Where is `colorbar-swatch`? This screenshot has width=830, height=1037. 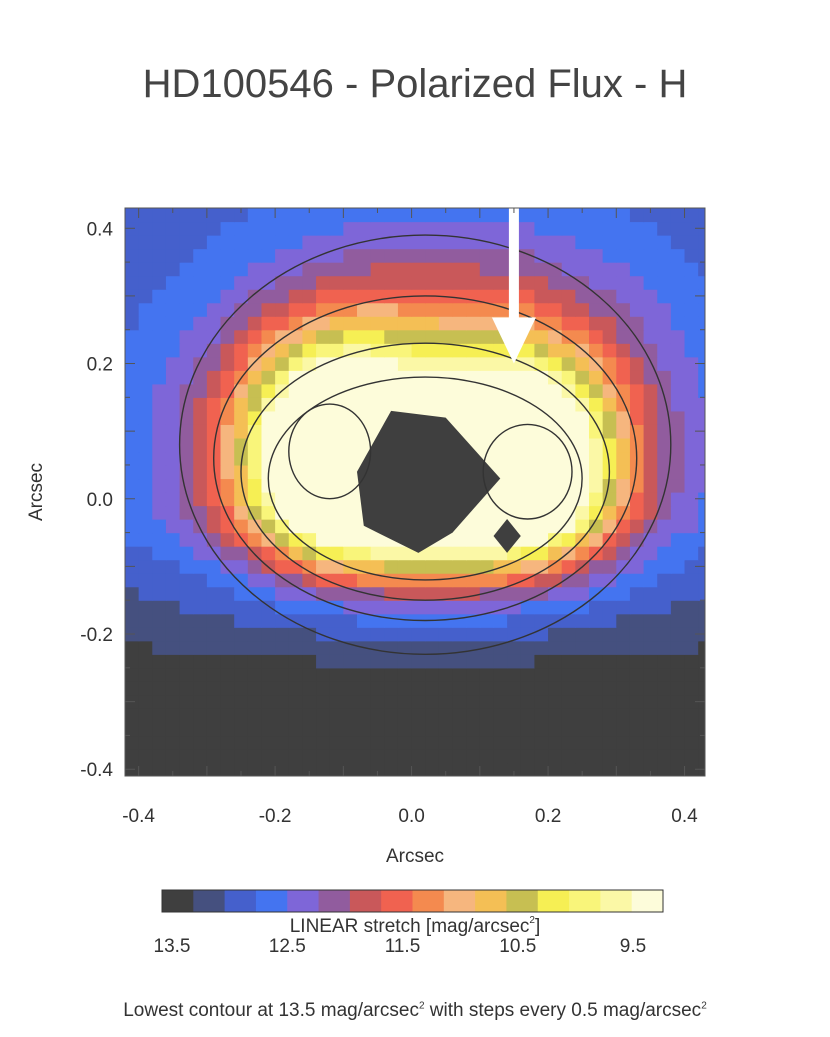
colorbar-swatch is located at coordinates (397, 901).